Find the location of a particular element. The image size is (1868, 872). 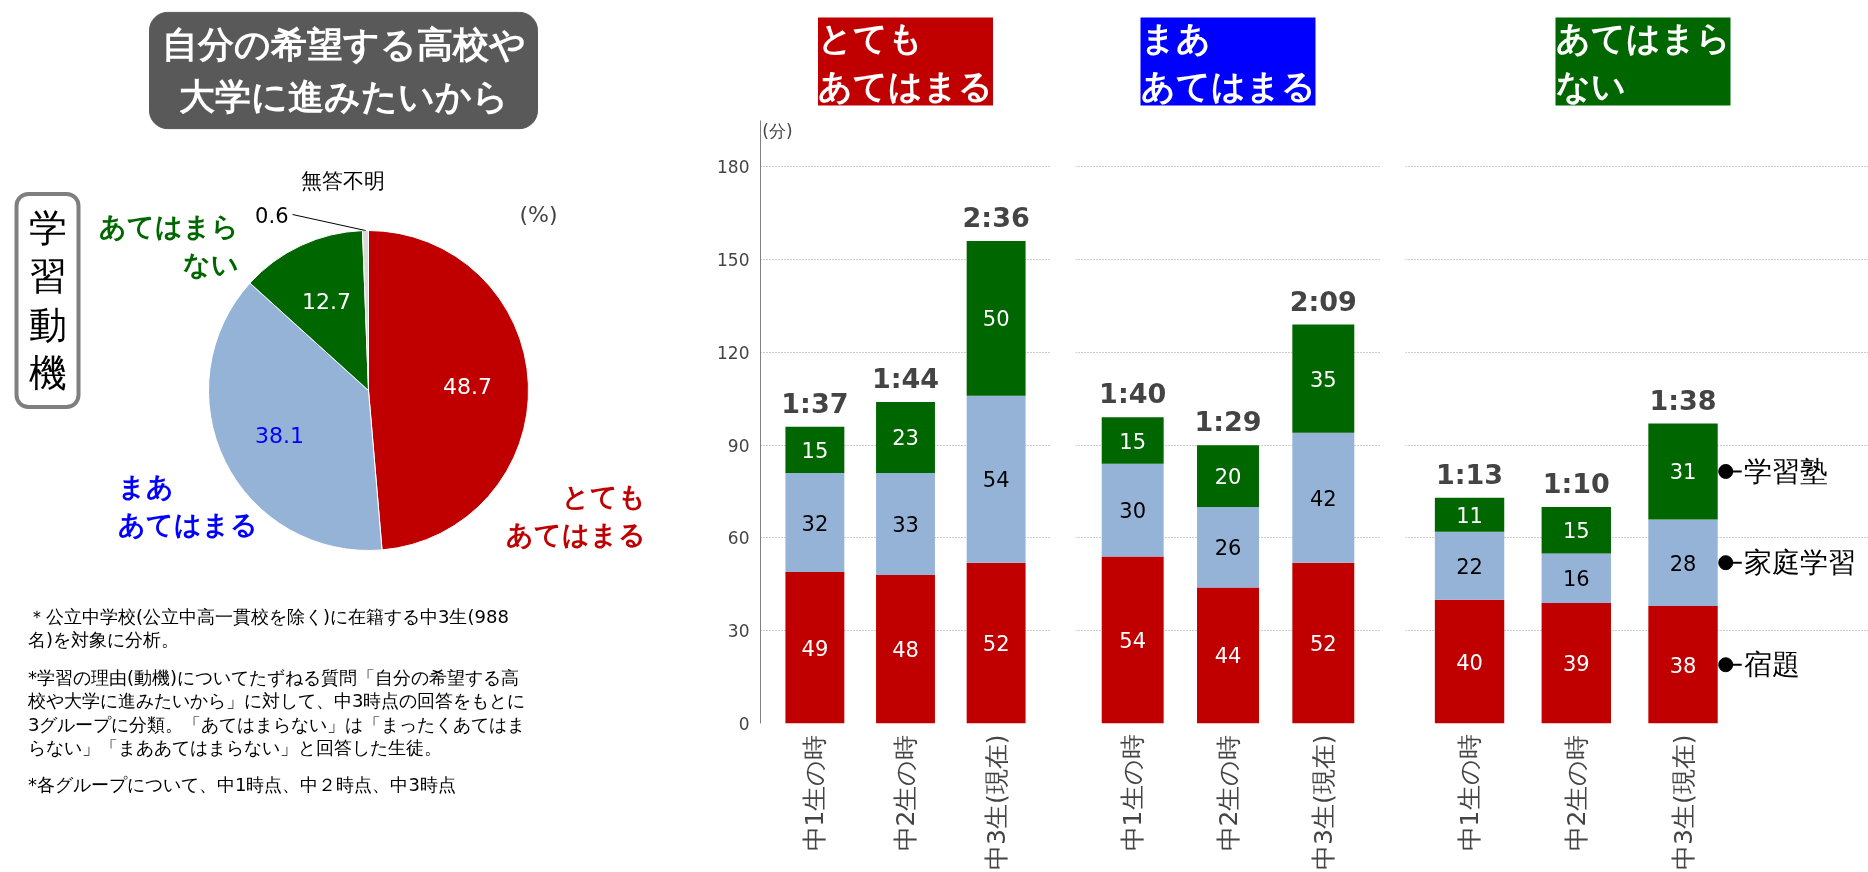

series-label: 家庭学習 is located at coordinates (1799, 563).